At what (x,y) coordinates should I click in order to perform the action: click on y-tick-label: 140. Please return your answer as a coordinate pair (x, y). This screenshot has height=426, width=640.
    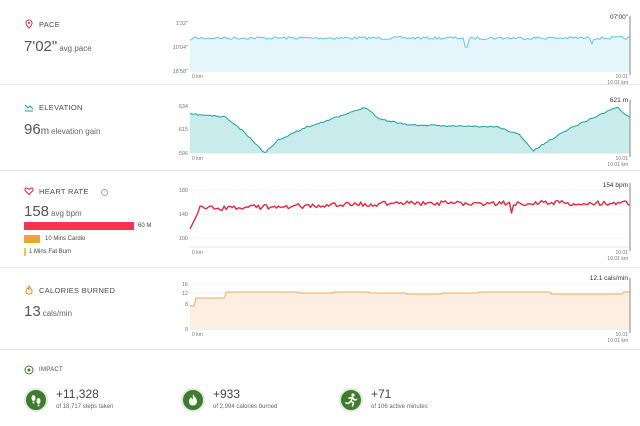
    Looking at the image, I should click on (183, 215).